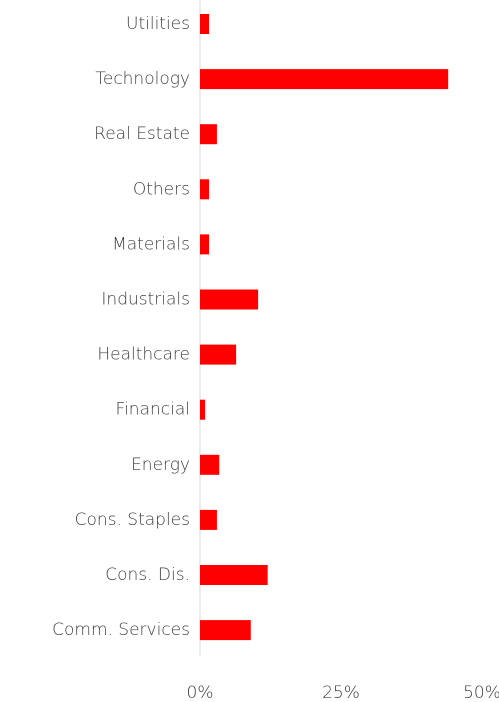  What do you see at coordinates (145, 300) in the screenshot?
I see `y-tick-label: Industrials` at bounding box center [145, 300].